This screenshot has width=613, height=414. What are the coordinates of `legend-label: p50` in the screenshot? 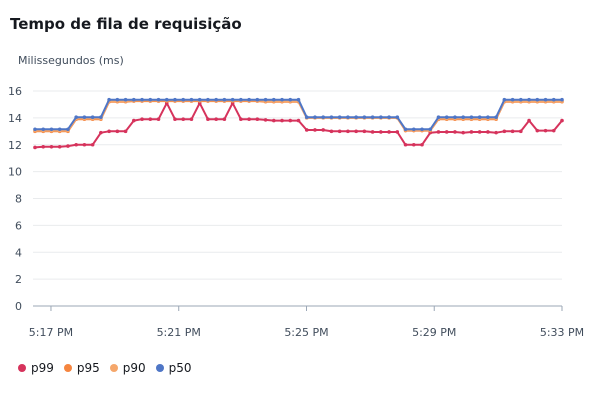 It's located at (180, 368).